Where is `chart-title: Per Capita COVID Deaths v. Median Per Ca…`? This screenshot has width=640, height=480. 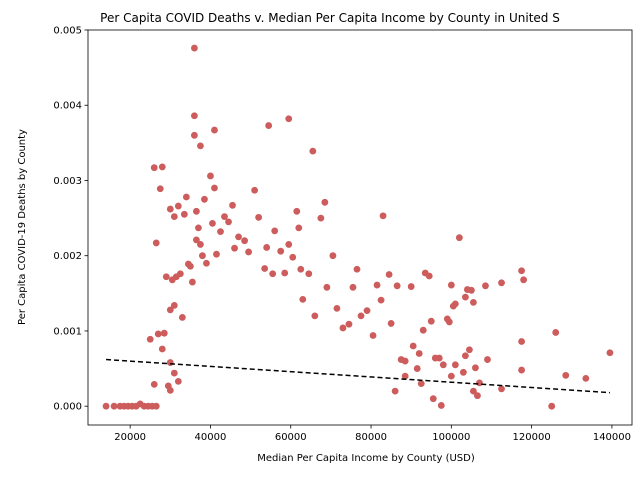
chart-title: Per Capita COVID Deaths v. Median Per Ca… is located at coordinates (330, 18).